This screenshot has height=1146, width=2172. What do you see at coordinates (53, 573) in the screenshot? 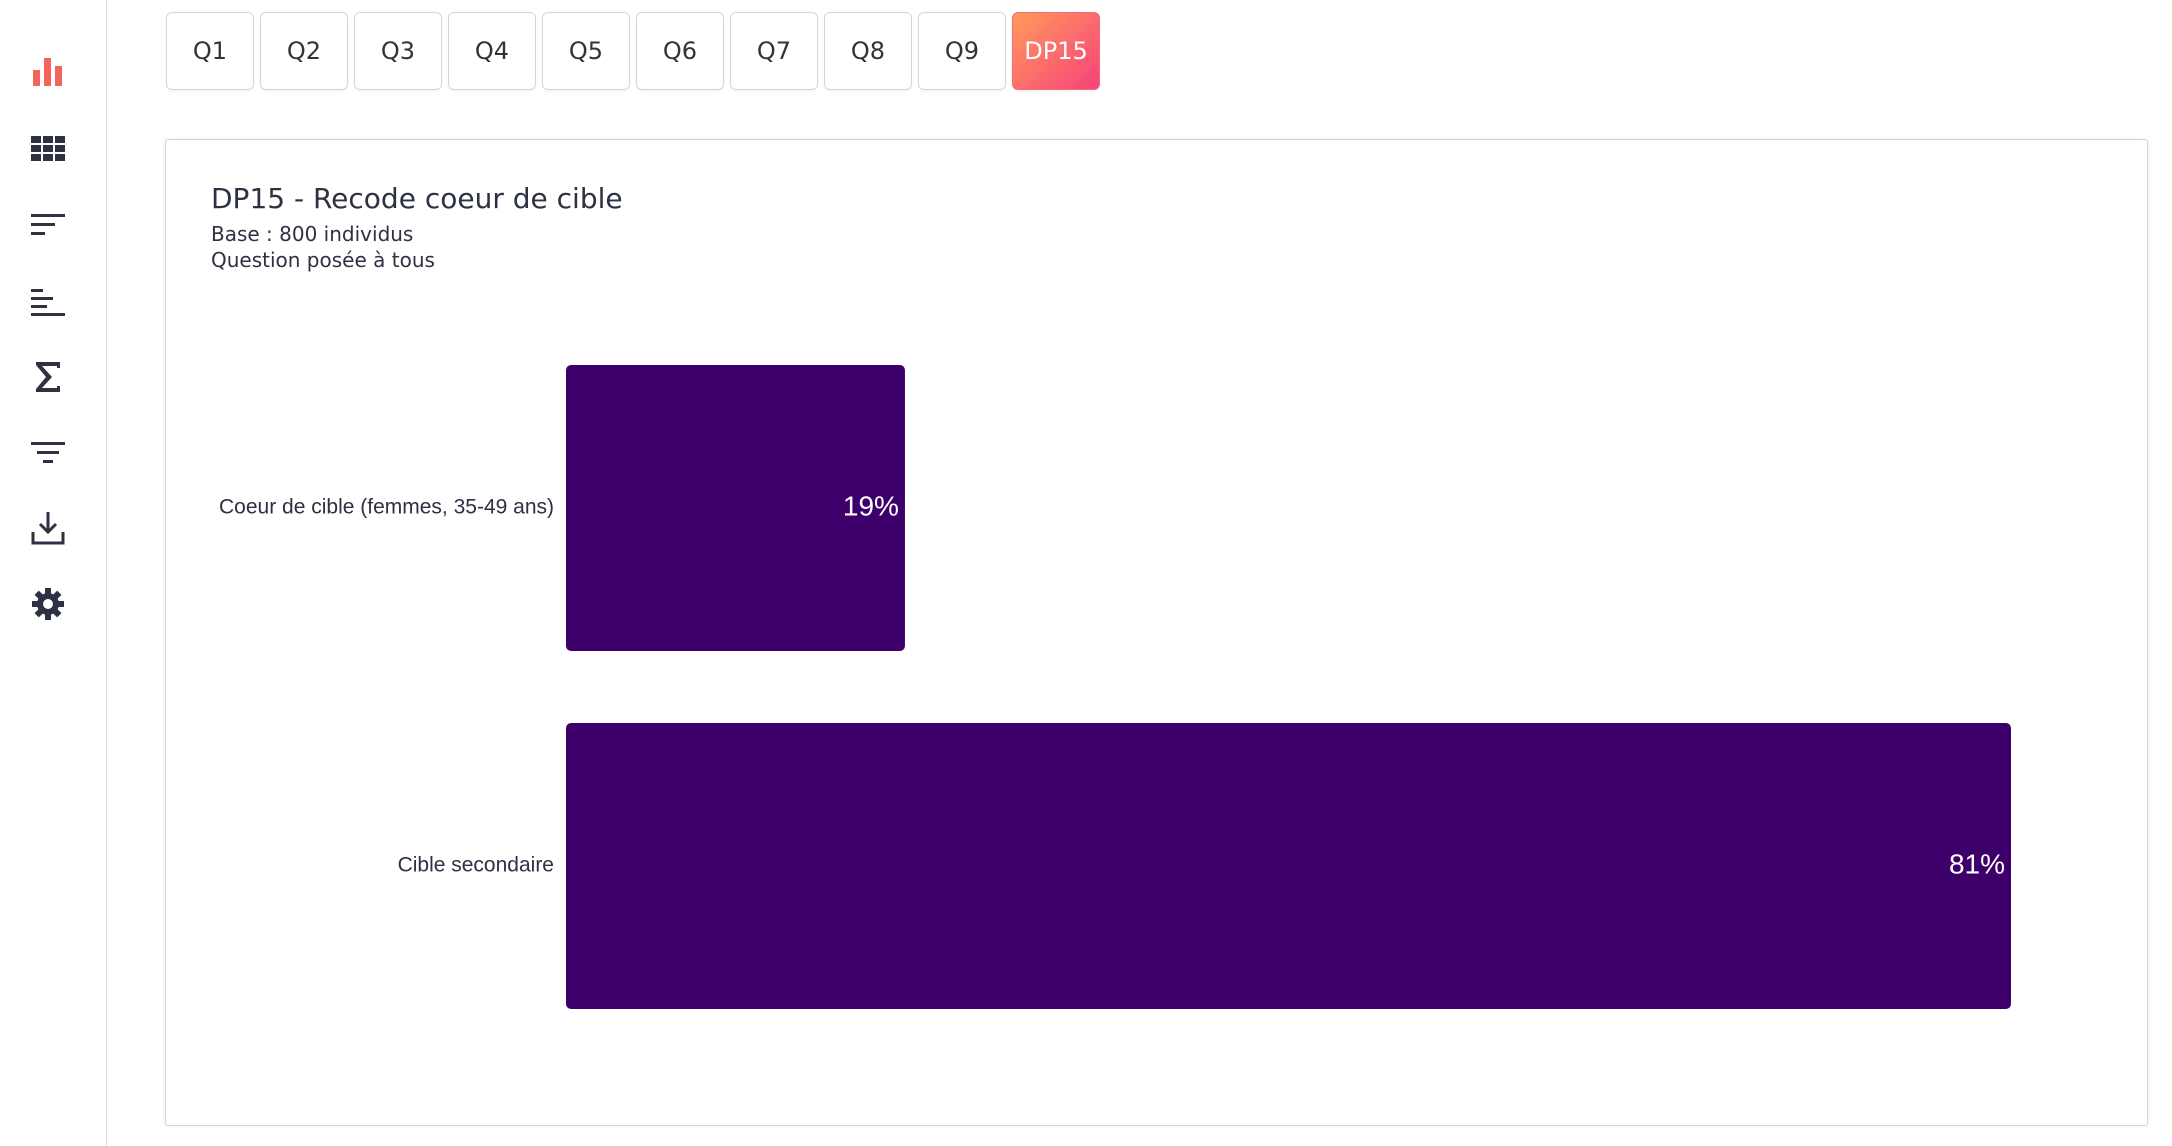
I see `sidebar` at bounding box center [53, 573].